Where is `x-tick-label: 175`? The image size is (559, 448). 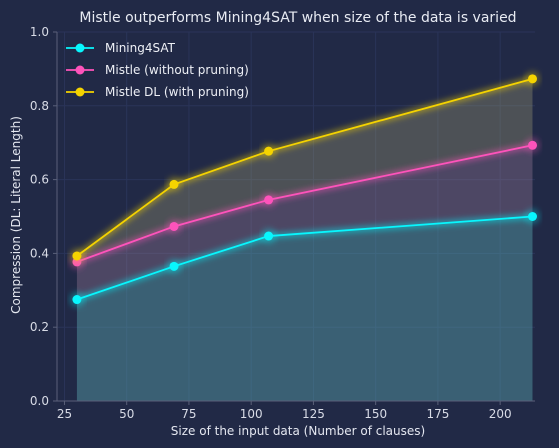
x-tick-label: 175 is located at coordinates (437, 414).